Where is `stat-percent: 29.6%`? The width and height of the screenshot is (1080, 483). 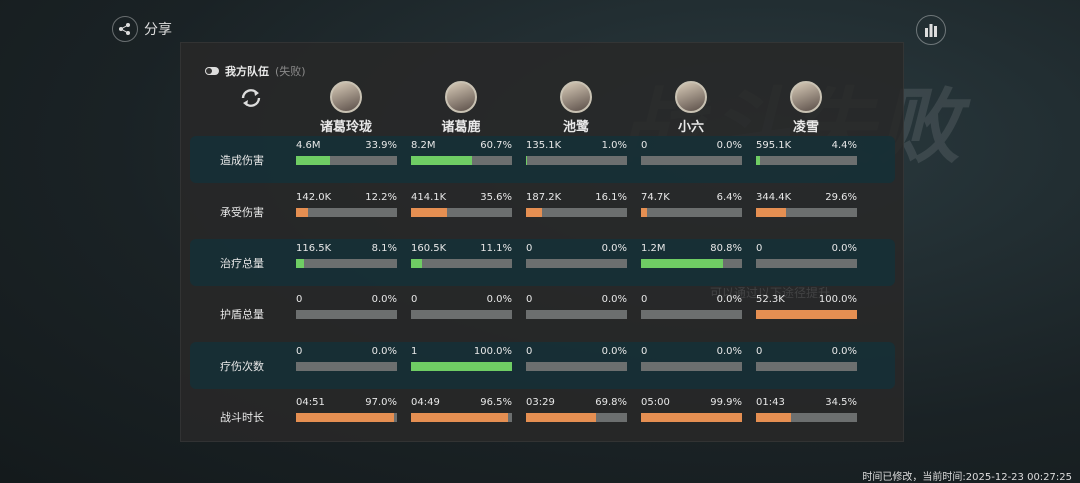
stat-percent: 29.6% is located at coordinates (841, 197).